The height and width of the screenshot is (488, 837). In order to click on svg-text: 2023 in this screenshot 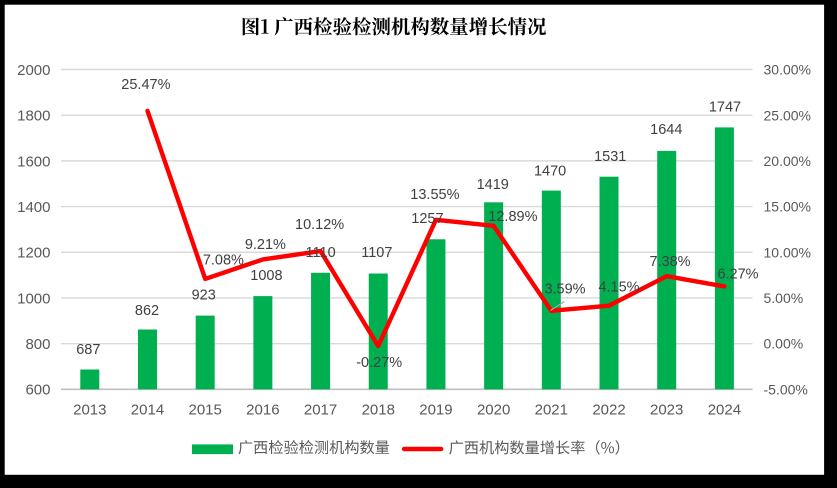, I will do `click(666, 409)`.